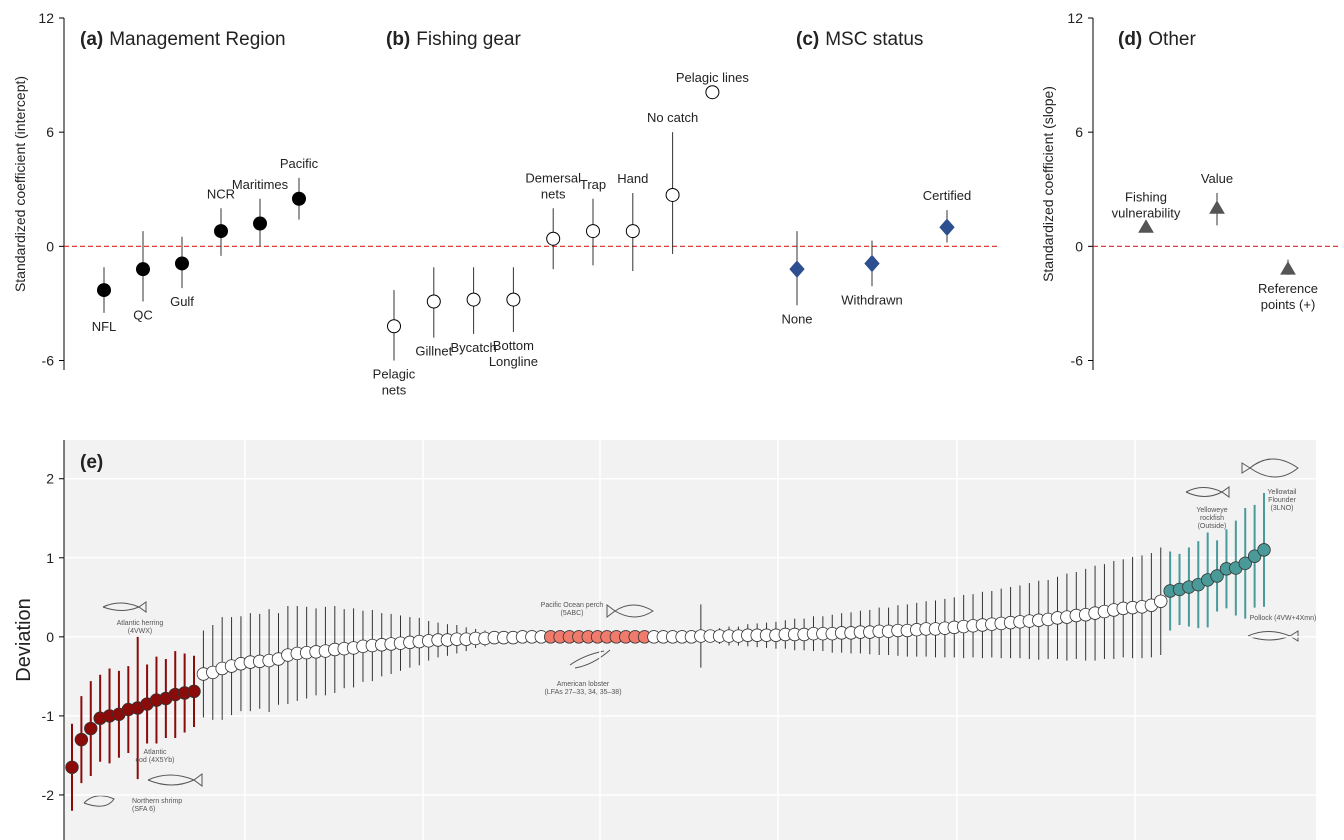 The height and width of the screenshot is (840, 1344). I want to click on annotation: Atlantic herring (4VWX), so click(140, 627).